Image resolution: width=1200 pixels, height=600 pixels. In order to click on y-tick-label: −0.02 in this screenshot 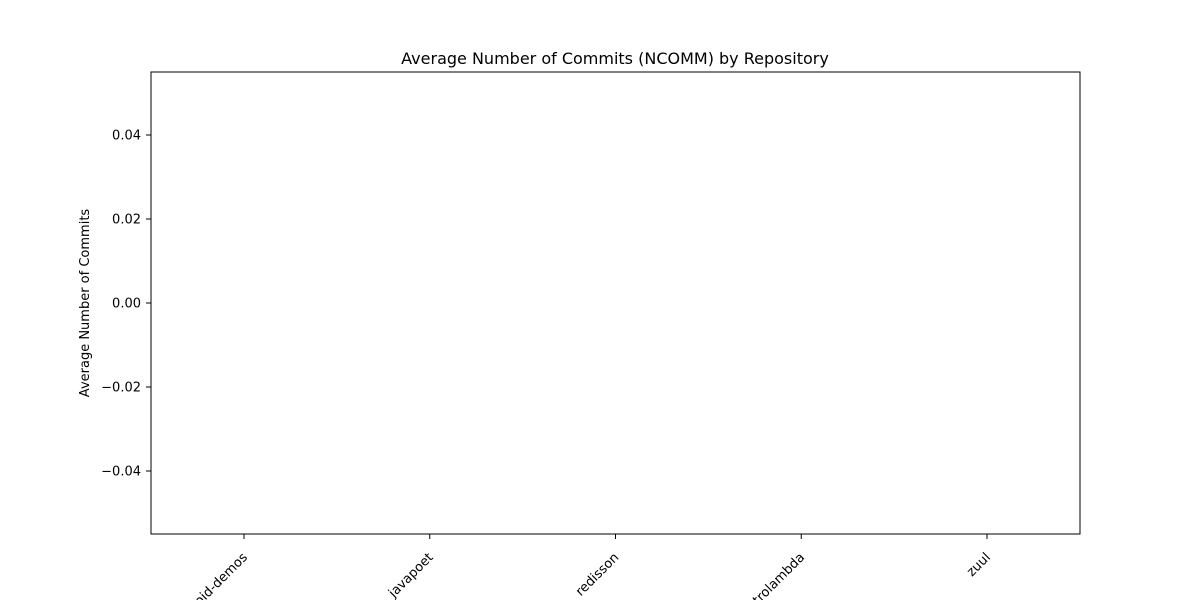, I will do `click(121, 388)`.